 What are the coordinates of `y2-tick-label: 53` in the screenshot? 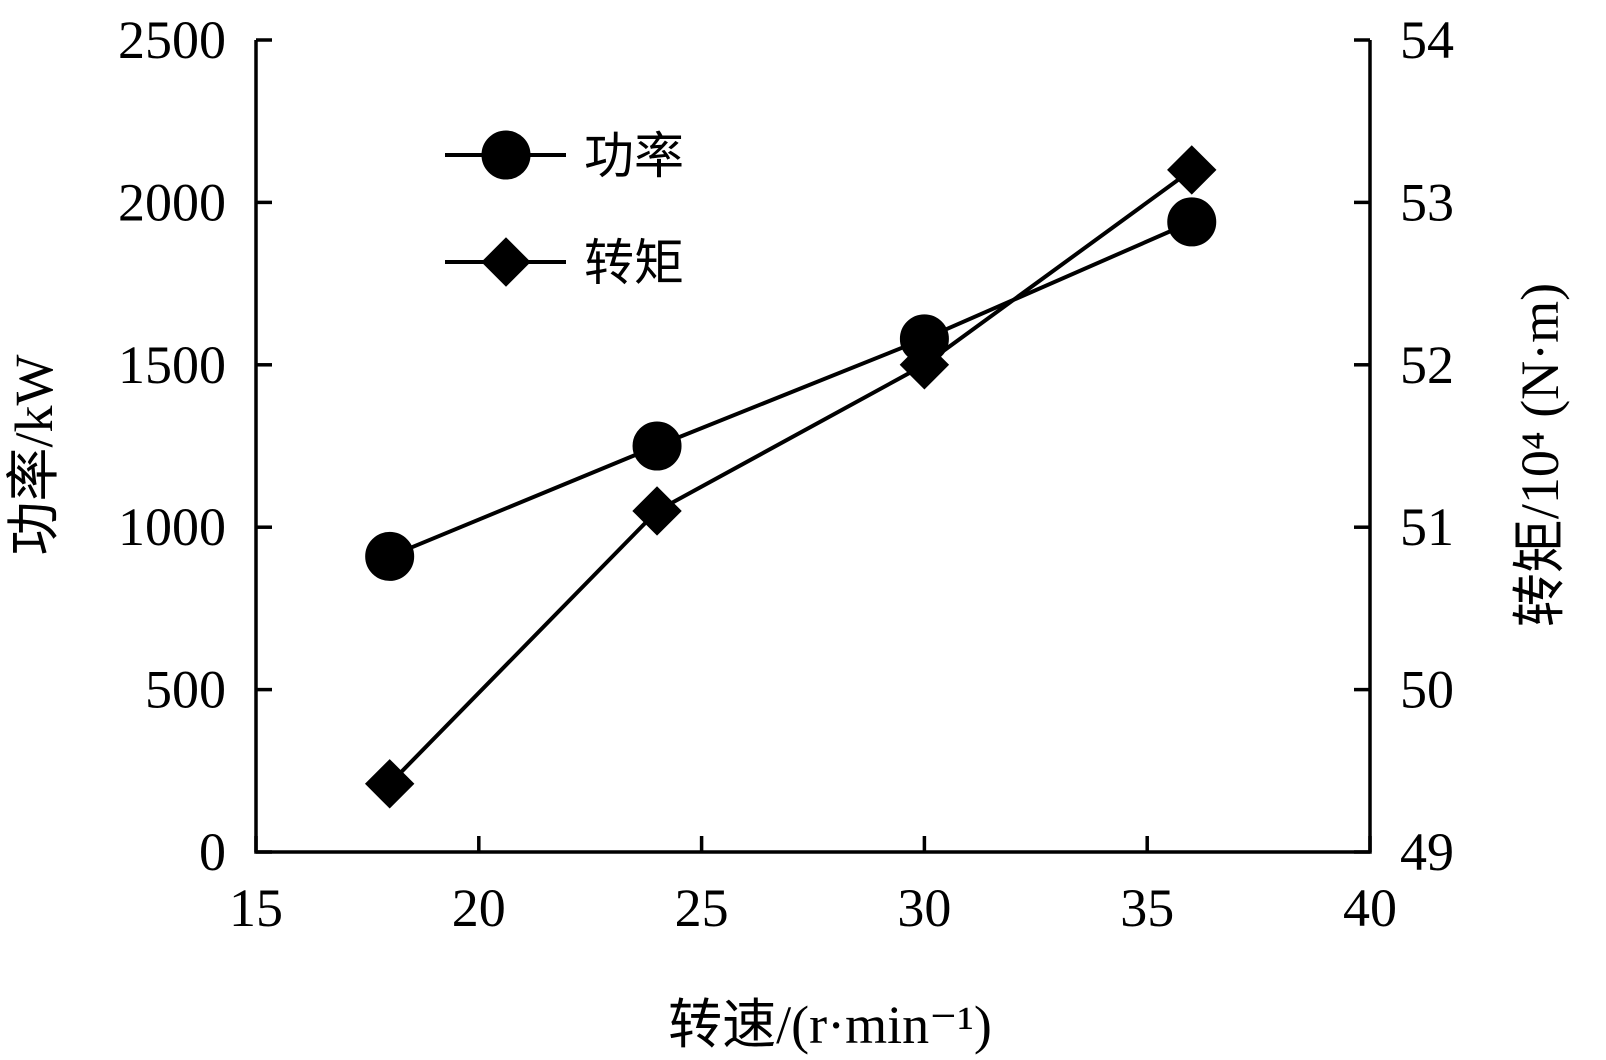 It's located at (1427, 202).